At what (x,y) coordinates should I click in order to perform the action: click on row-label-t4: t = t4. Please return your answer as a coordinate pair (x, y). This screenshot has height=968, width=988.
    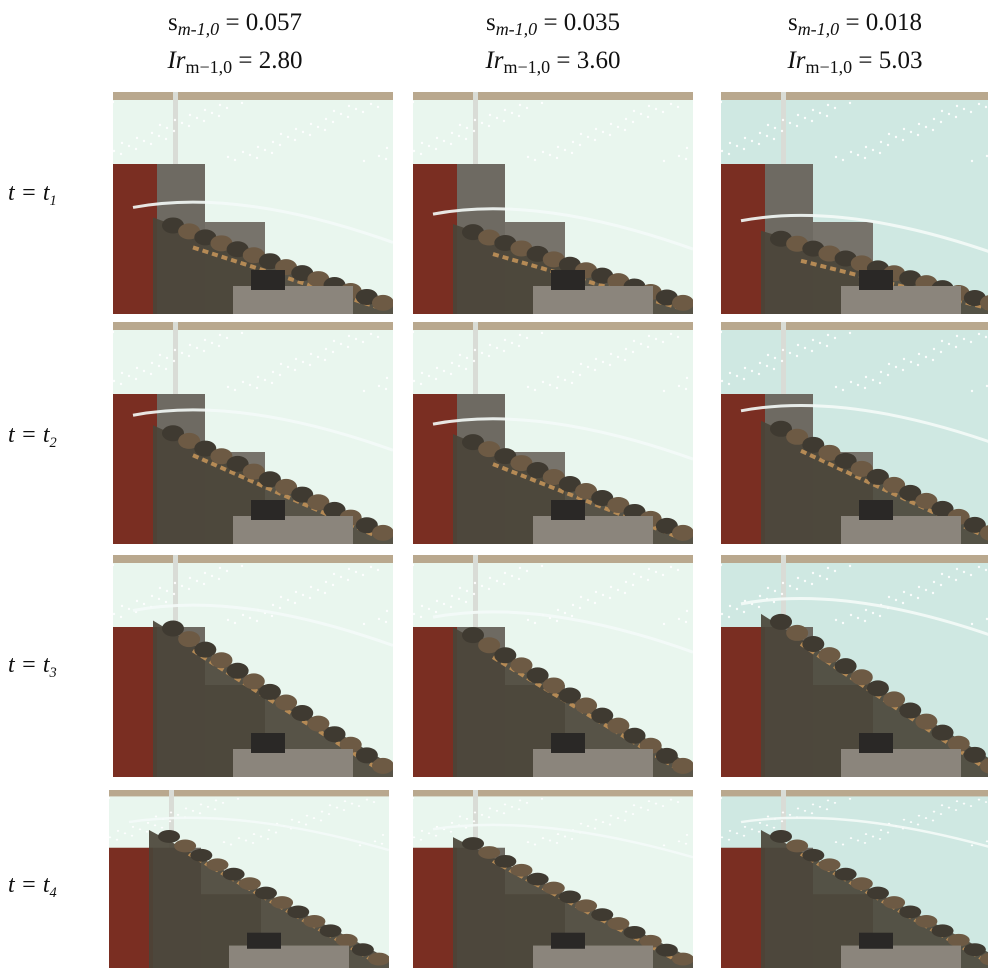
    Looking at the image, I should click on (32, 887).